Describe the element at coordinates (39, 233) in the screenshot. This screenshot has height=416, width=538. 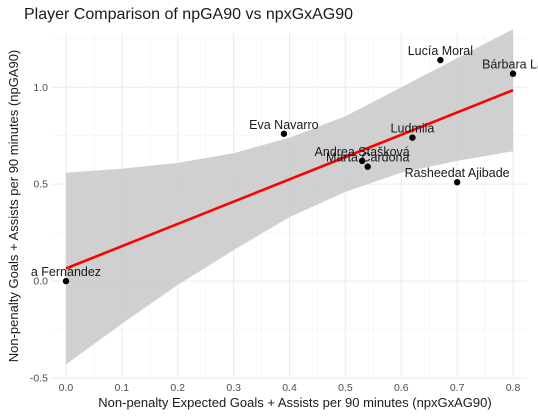
I see `y-axis-ticks: -0.5 0.0 0.5 1.0` at that location.